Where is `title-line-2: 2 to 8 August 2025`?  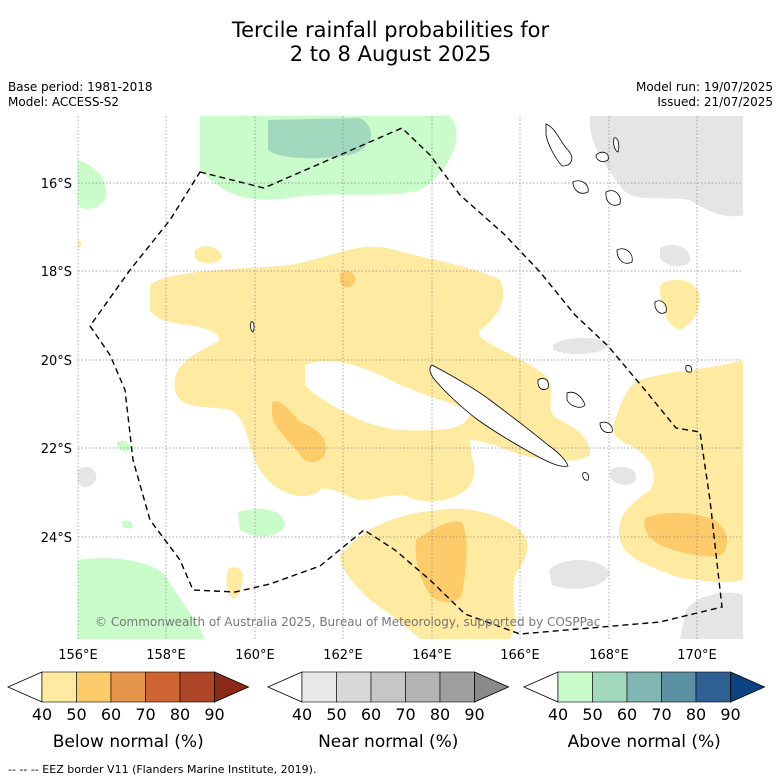 title-line-2: 2 to 8 August 2025 is located at coordinates (390, 54).